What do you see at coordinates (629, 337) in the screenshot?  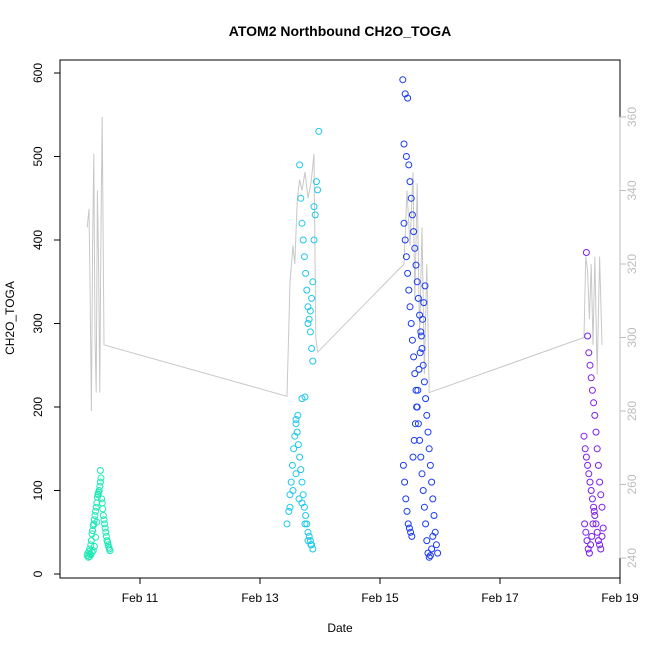 I see `secondary-y-axis: 240 260 280 300 320 340 360` at bounding box center [629, 337].